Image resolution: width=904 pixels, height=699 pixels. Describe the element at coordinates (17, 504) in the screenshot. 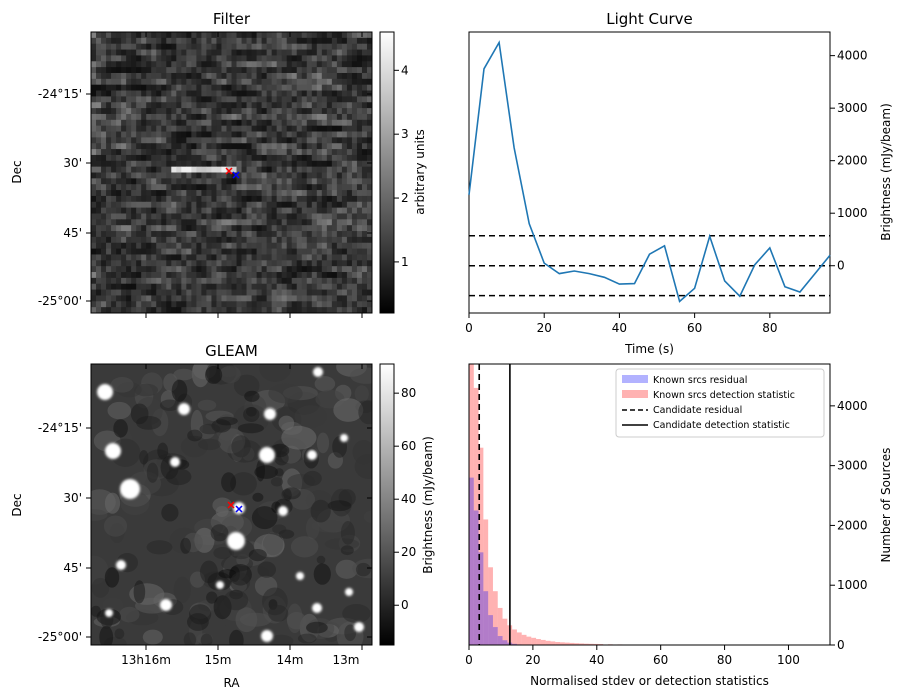

I see `gleam-y-label: Dec` at that location.